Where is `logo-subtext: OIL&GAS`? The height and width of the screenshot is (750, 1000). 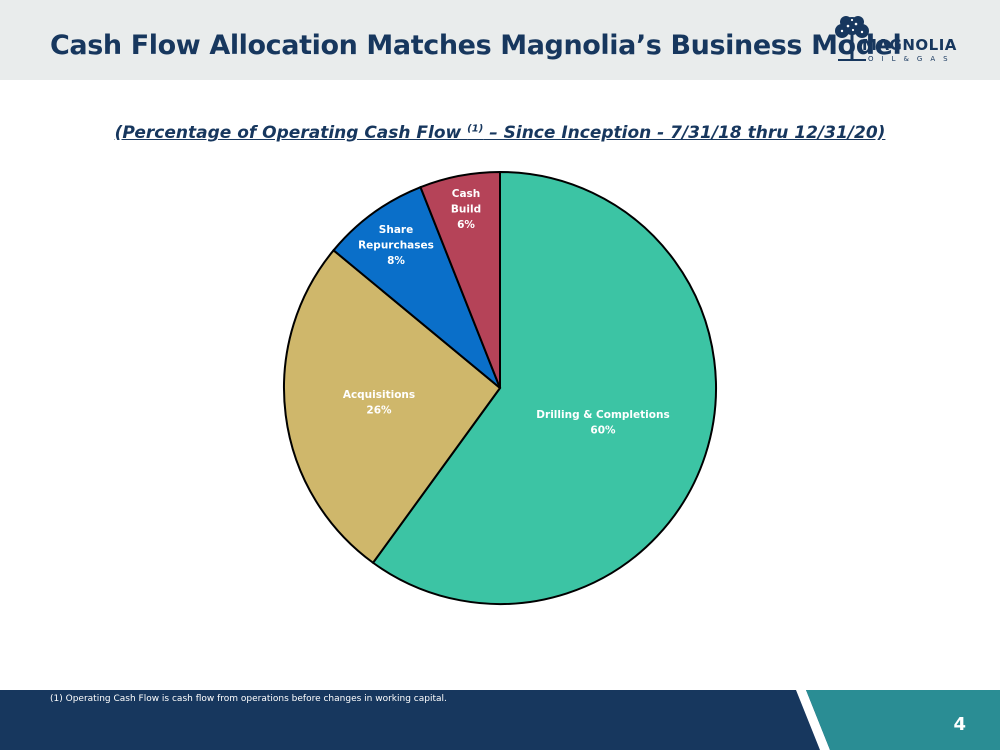
logo-subtext: OIL&GAS is located at coordinates (912, 59).